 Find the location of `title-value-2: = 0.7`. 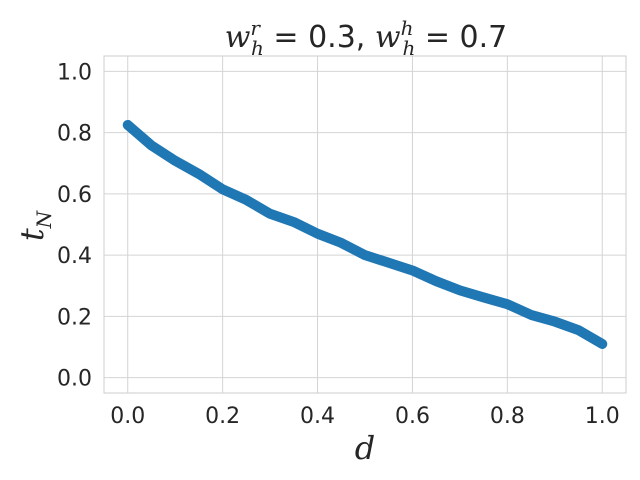

title-value-2: = 0.7 is located at coordinates (461, 37).